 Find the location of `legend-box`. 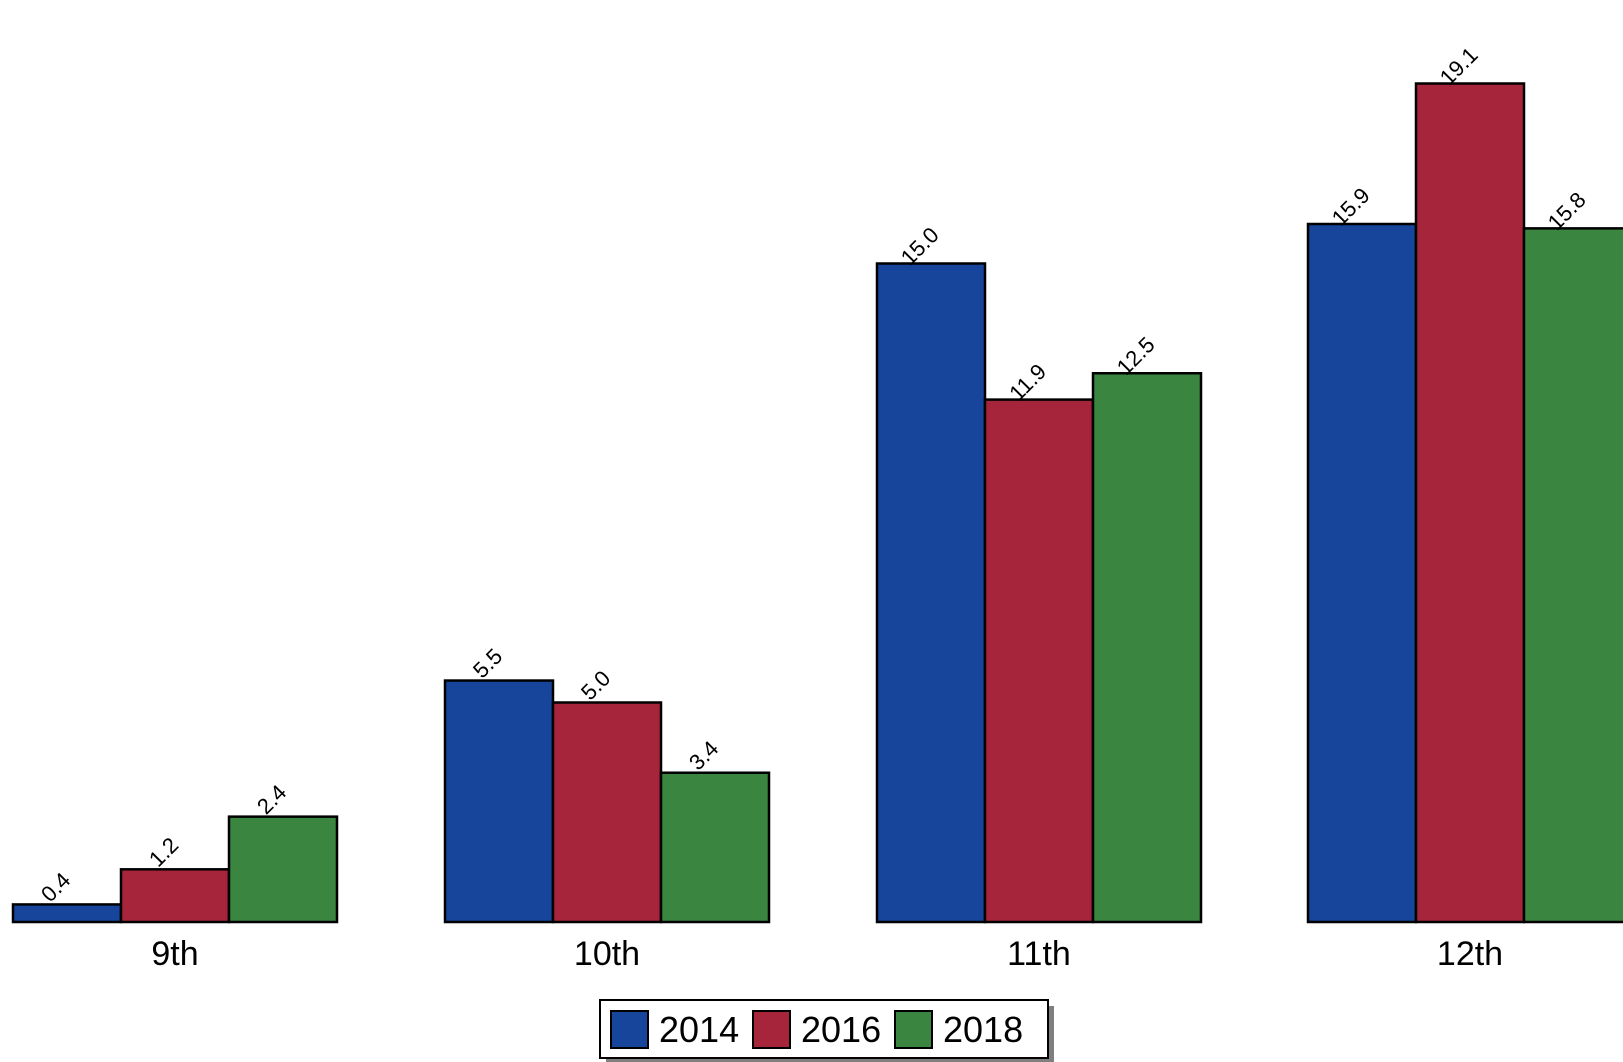

legend-box is located at coordinates (824, 1029).